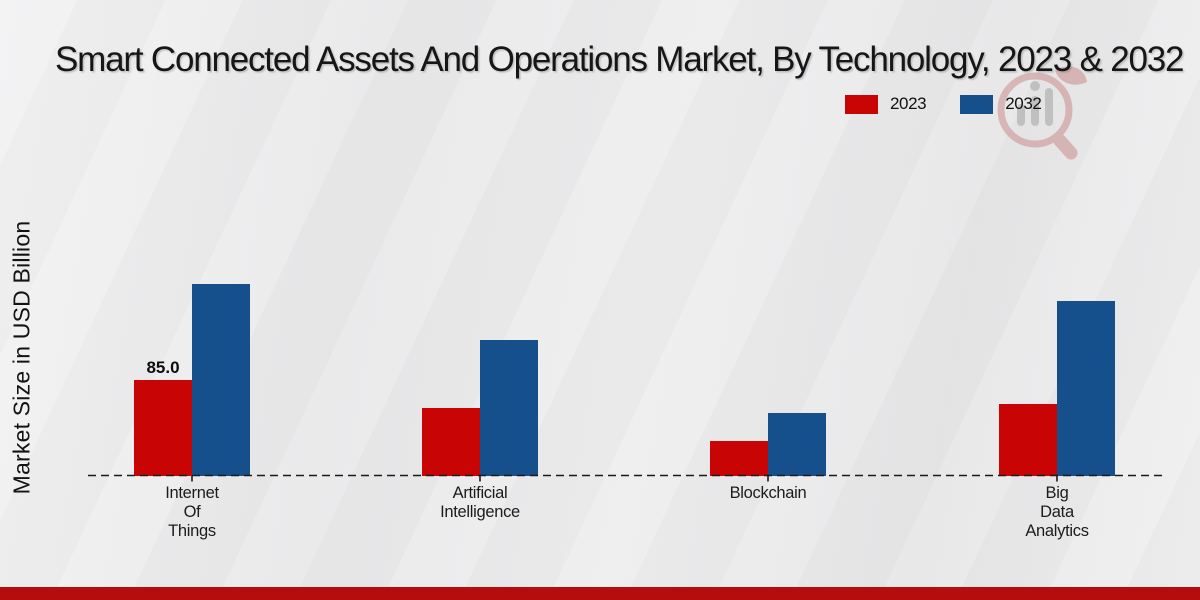 The width and height of the screenshot is (1200, 600). Describe the element at coordinates (1023, 103) in the screenshot. I see `legend-label: 2032` at that location.